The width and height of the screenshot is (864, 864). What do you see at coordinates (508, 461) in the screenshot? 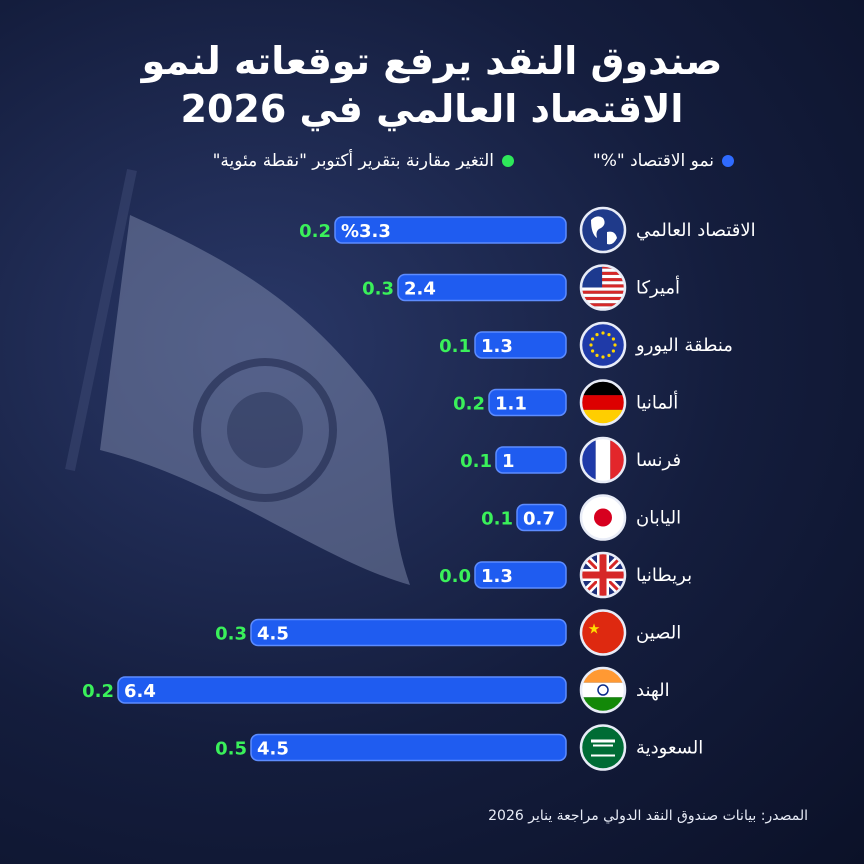
I see `growth-value-label: 1` at bounding box center [508, 461].